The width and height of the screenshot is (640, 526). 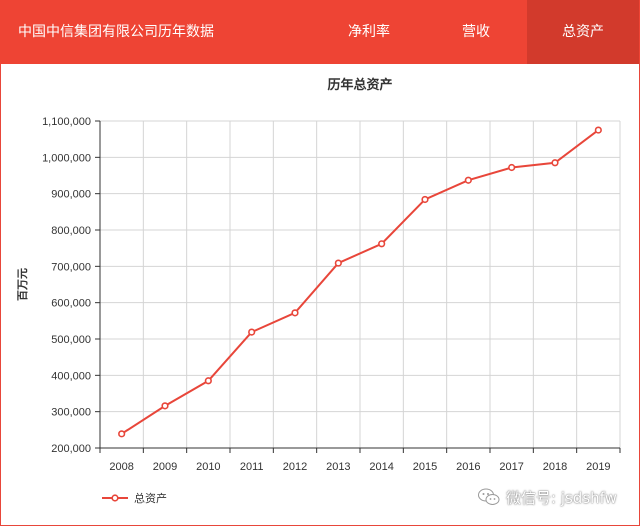 What do you see at coordinates (66, 122) in the screenshot?
I see `y-tick-label: 1,100,000` at bounding box center [66, 122].